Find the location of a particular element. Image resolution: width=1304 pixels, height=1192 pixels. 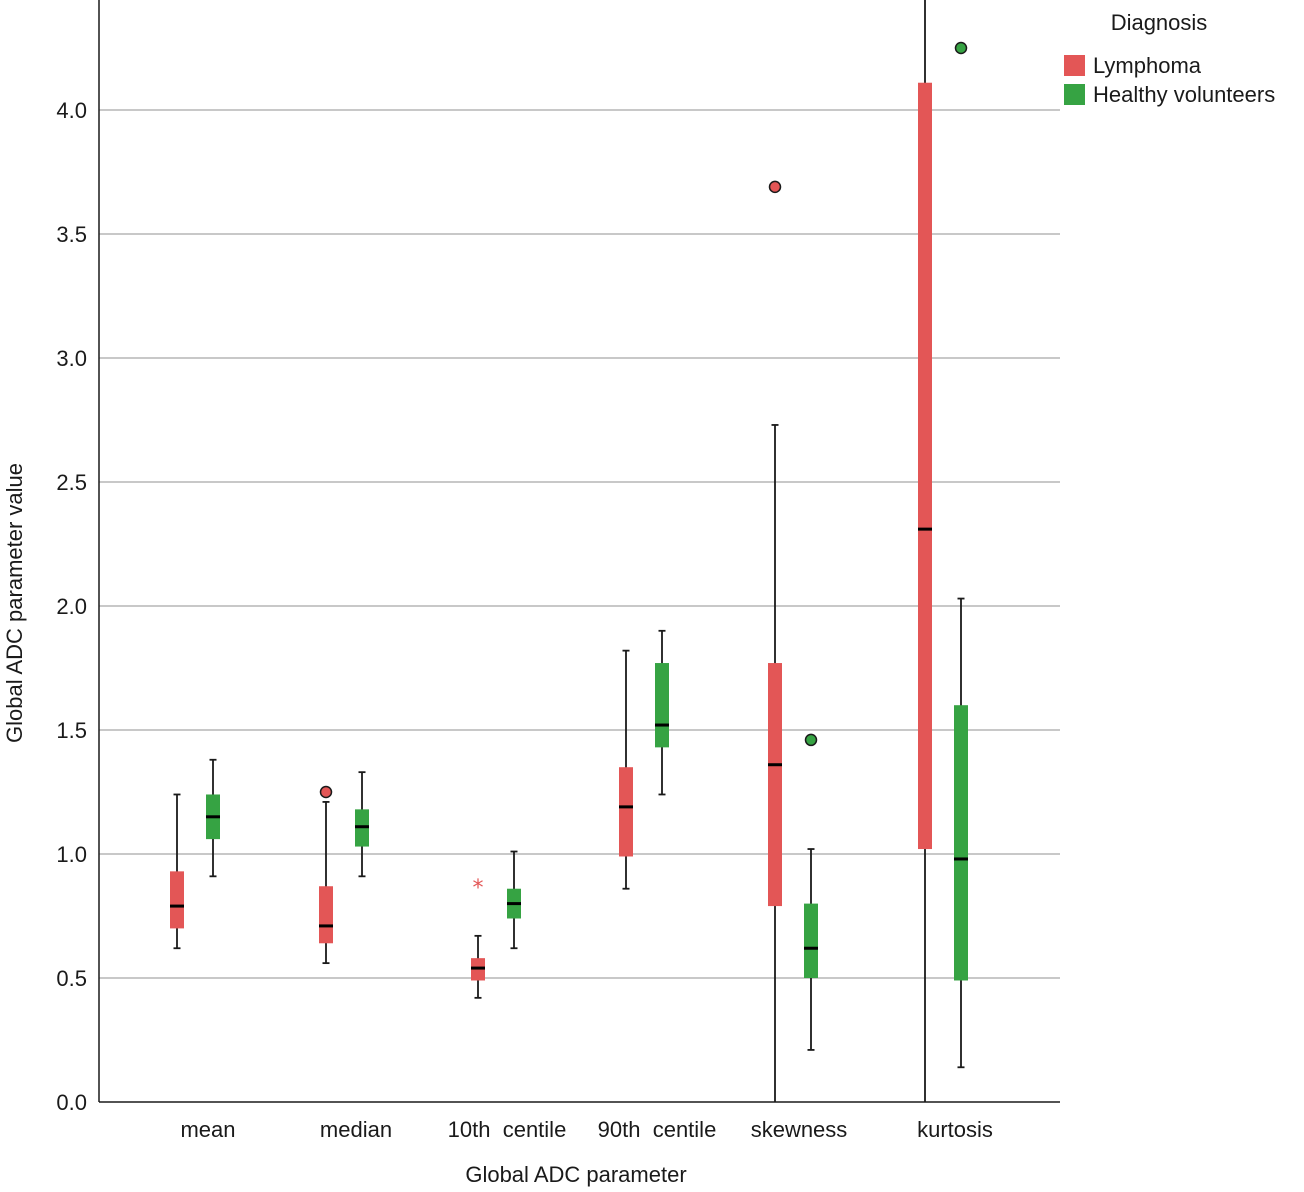

legend-title: Diagnosis is located at coordinates (1159, 22).